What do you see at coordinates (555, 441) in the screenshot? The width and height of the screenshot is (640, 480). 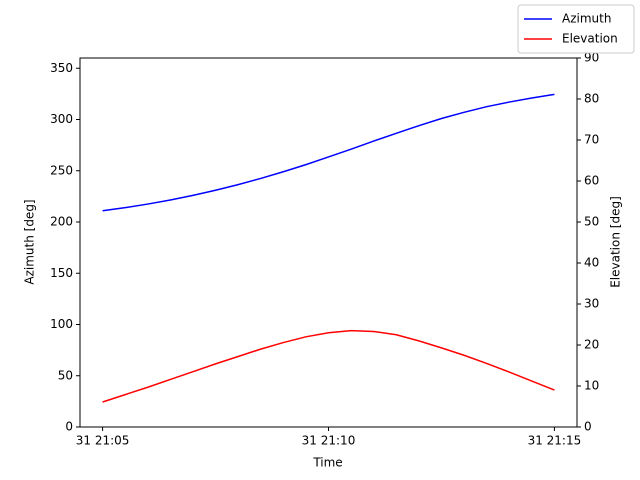 I see `x-tick-label: 31 21:15` at bounding box center [555, 441].